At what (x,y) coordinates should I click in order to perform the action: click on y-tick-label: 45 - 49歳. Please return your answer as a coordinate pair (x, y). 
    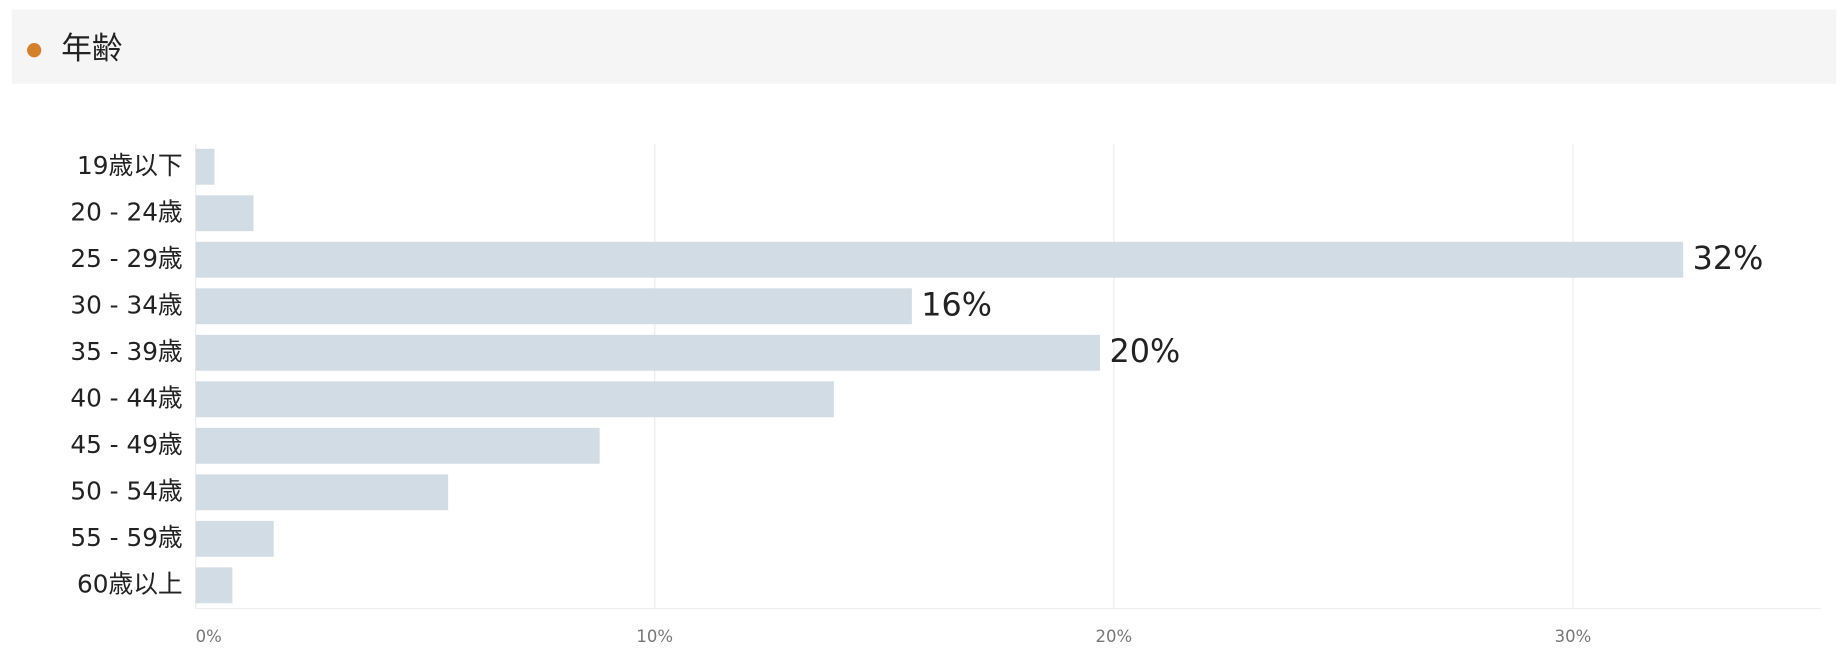
    Looking at the image, I should click on (126, 444).